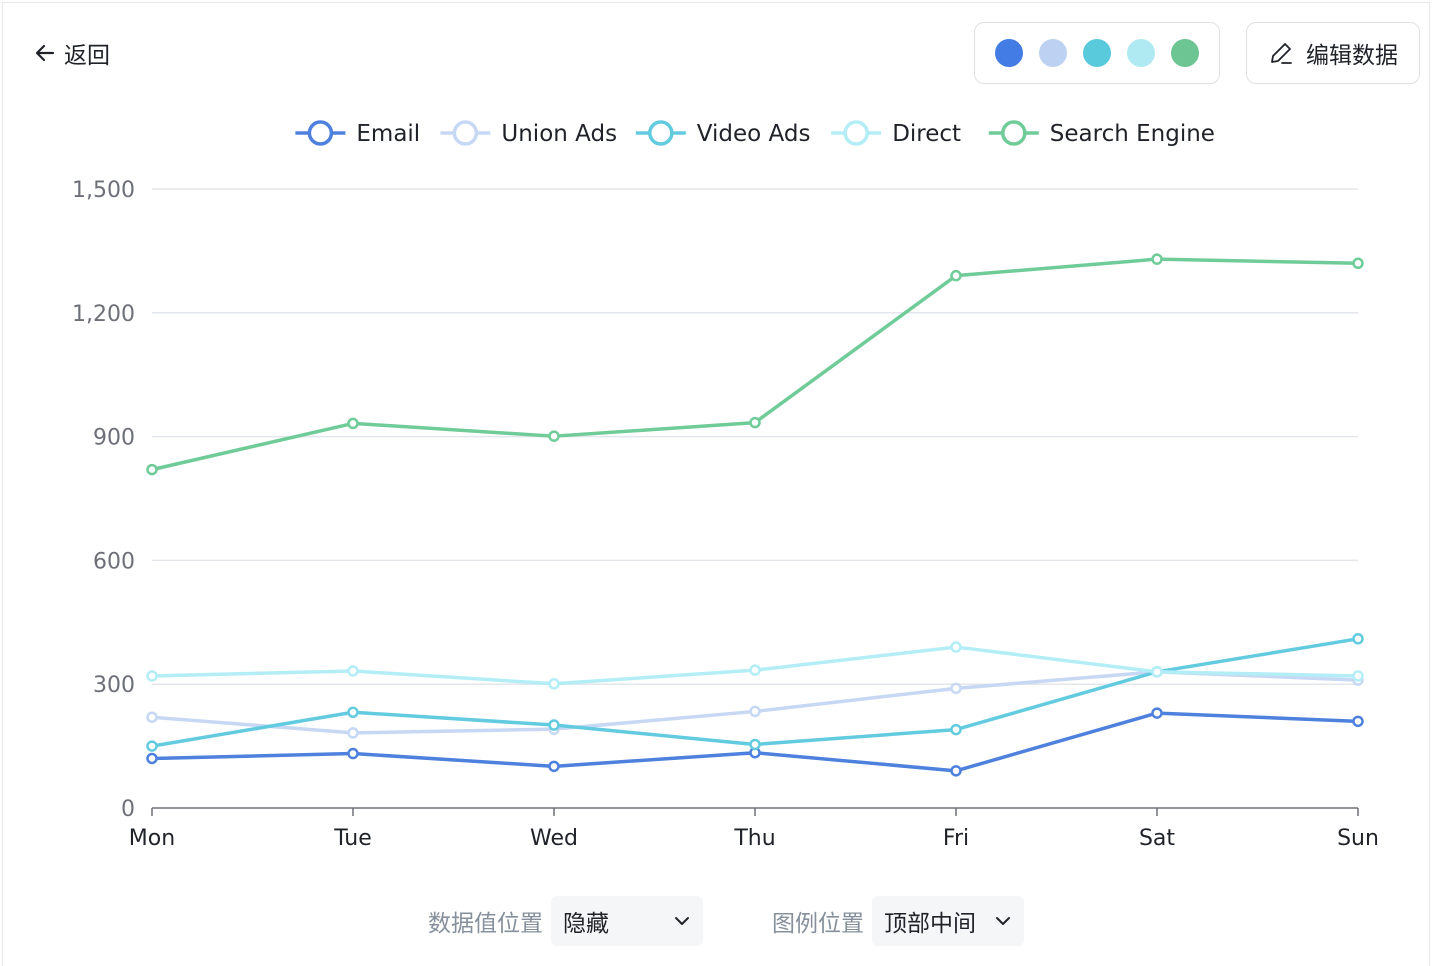 This screenshot has height=966, width=1434. I want to click on legend-position-value: 顶部中间, so click(930, 924).